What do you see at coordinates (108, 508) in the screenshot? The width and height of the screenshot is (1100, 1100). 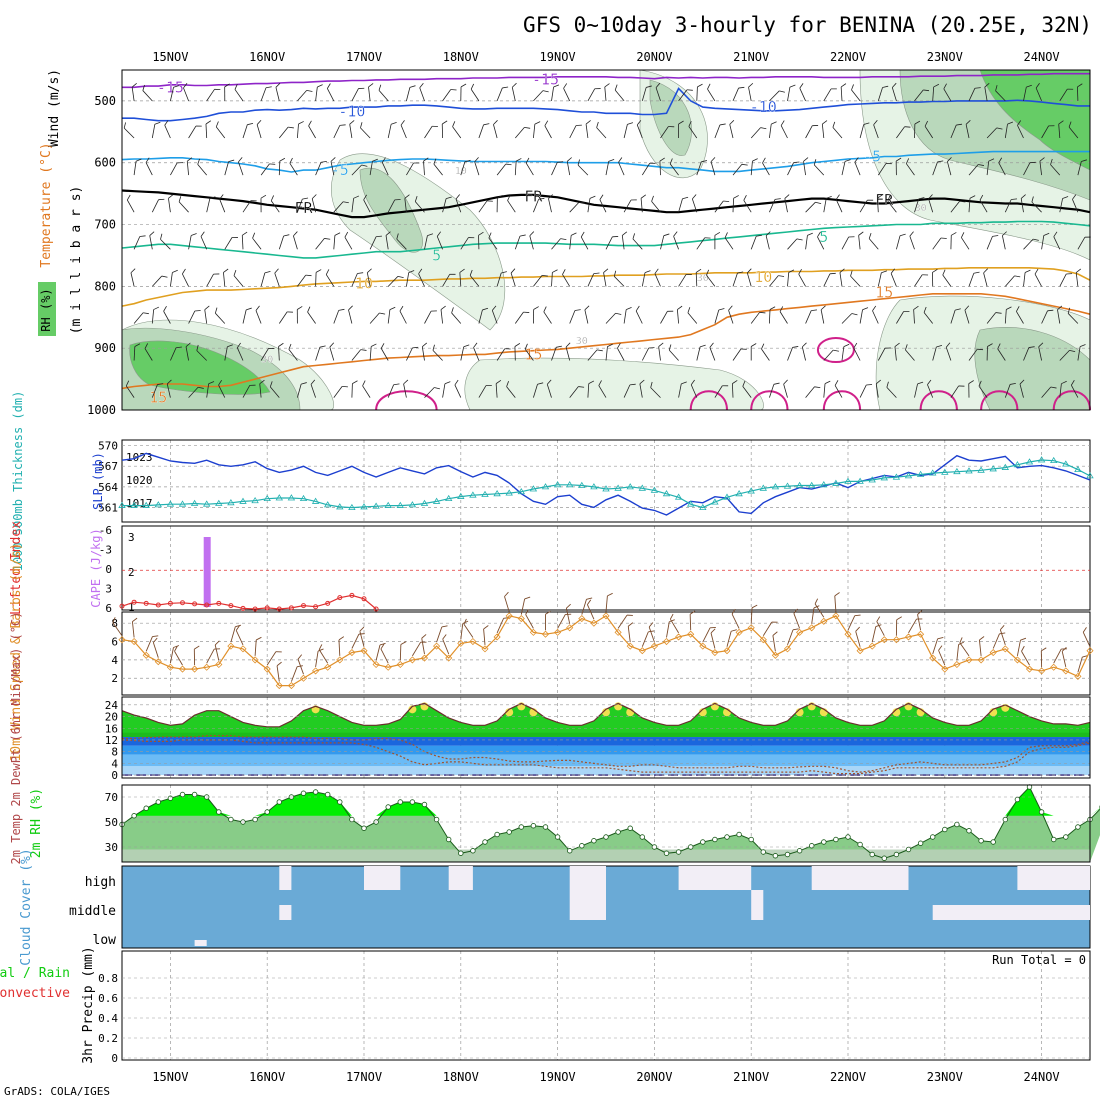 I see `thickness-tick-label: 561` at bounding box center [108, 508].